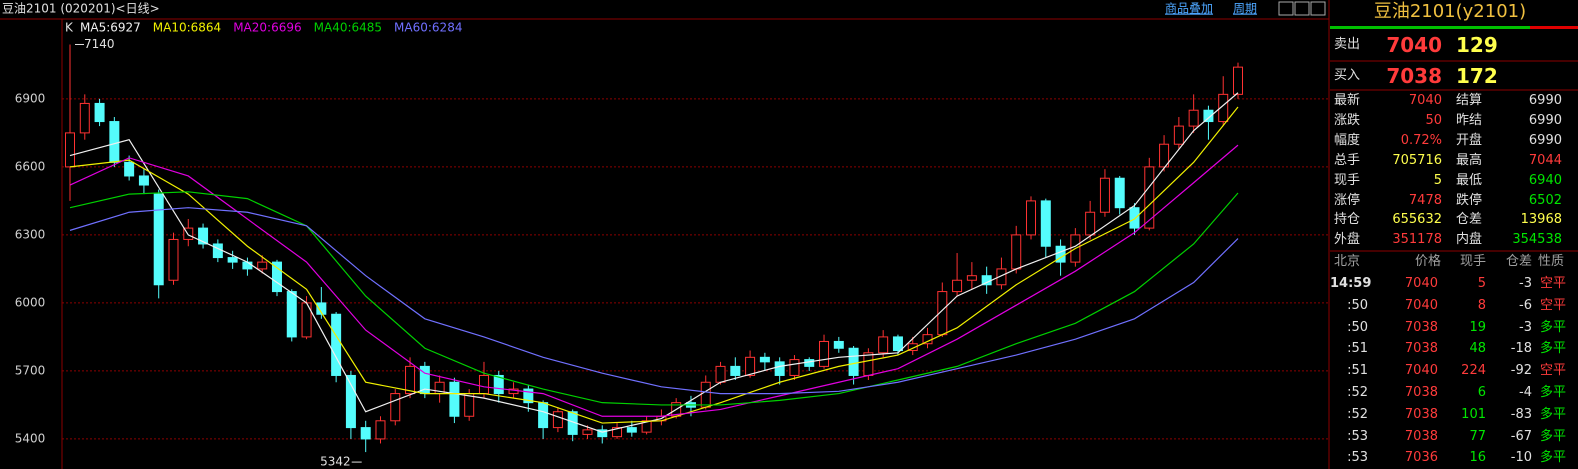 Image resolution: width=1578 pixels, height=469 pixels. What do you see at coordinates (1477, 327) in the screenshot?
I see `tick-volume: 19` at bounding box center [1477, 327].